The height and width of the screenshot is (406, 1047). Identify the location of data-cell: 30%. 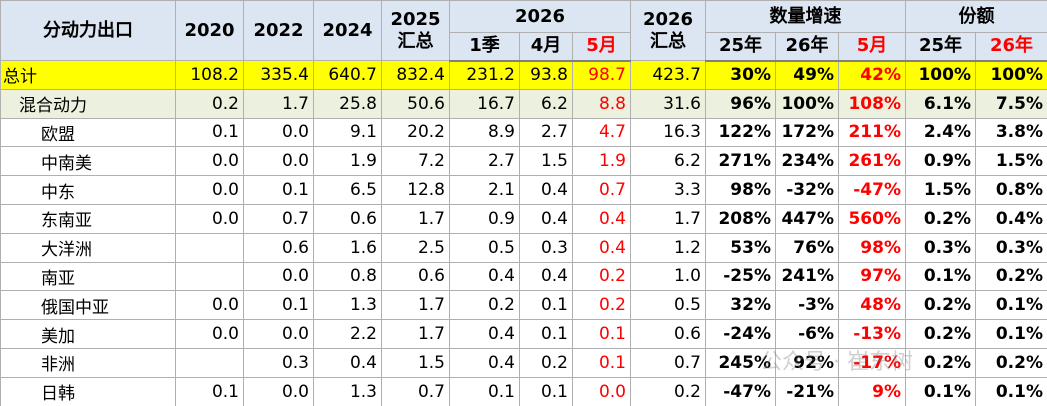
(740, 75).